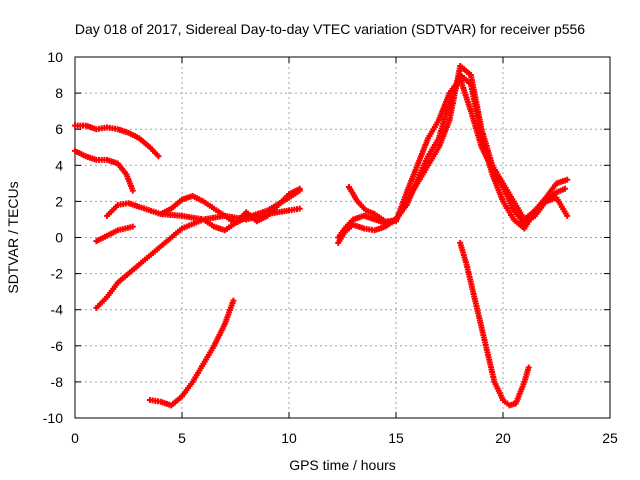 The image size is (640, 480). What do you see at coordinates (57, 274) in the screenshot?
I see `y-tick-label: -2` at bounding box center [57, 274].